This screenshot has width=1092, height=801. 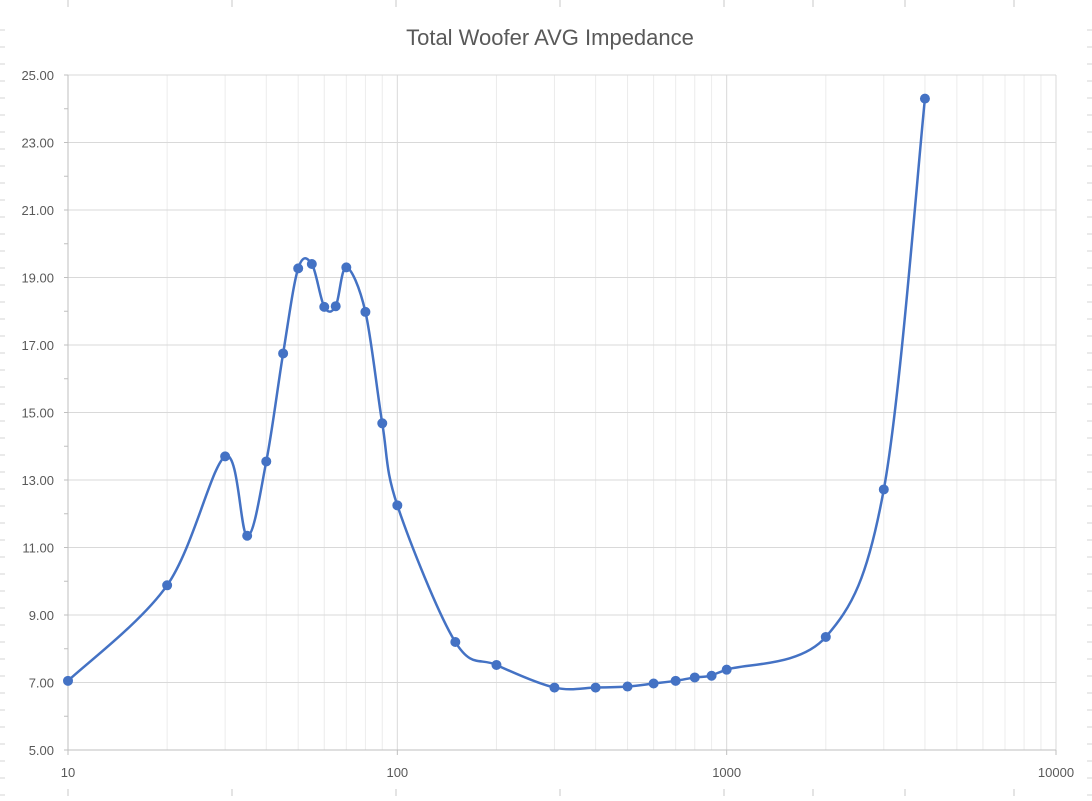 I want to click on y-tick-label: 23.00, so click(x=37, y=143).